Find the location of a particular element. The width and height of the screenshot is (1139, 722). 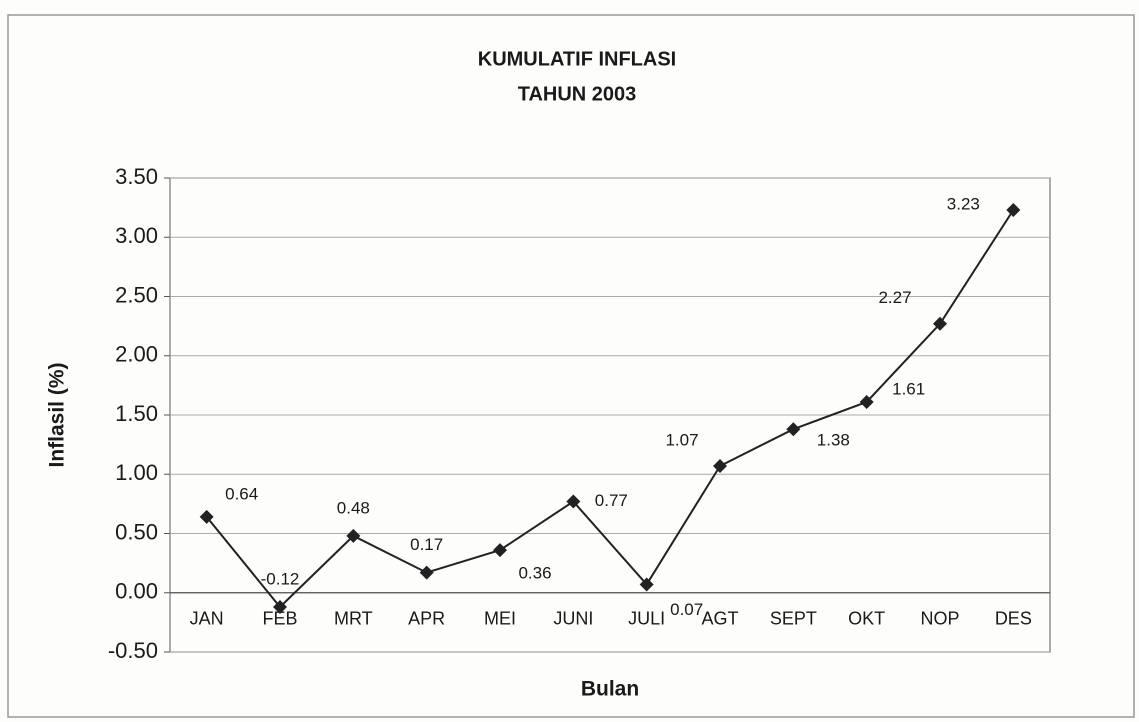

x-tick-label: AGT is located at coordinates (719, 619).